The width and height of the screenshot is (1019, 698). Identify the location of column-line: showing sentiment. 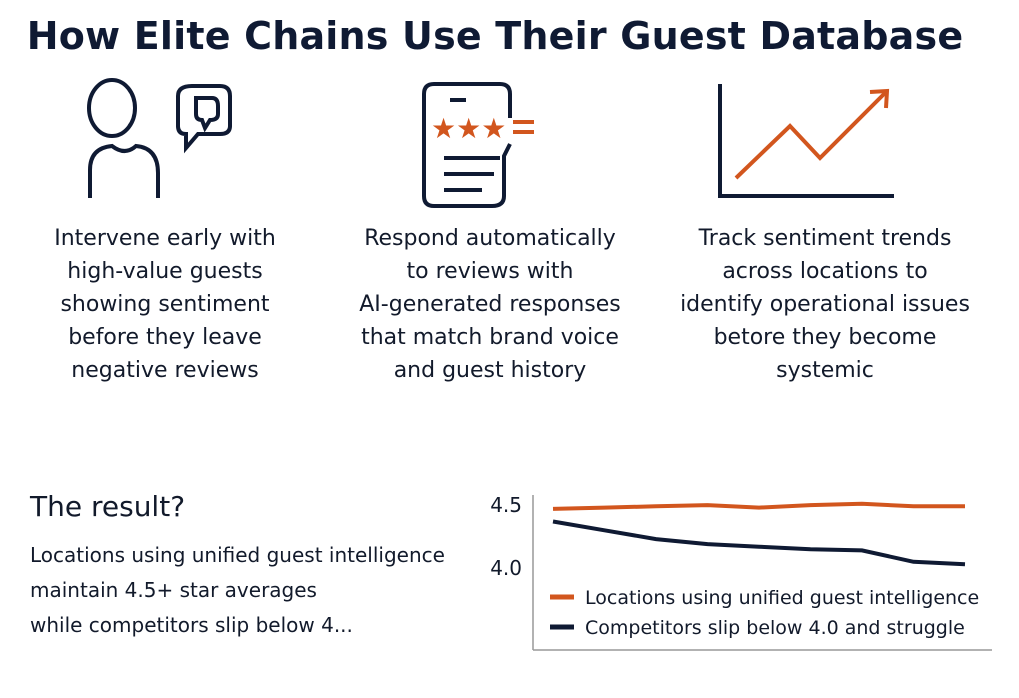
(165, 304).